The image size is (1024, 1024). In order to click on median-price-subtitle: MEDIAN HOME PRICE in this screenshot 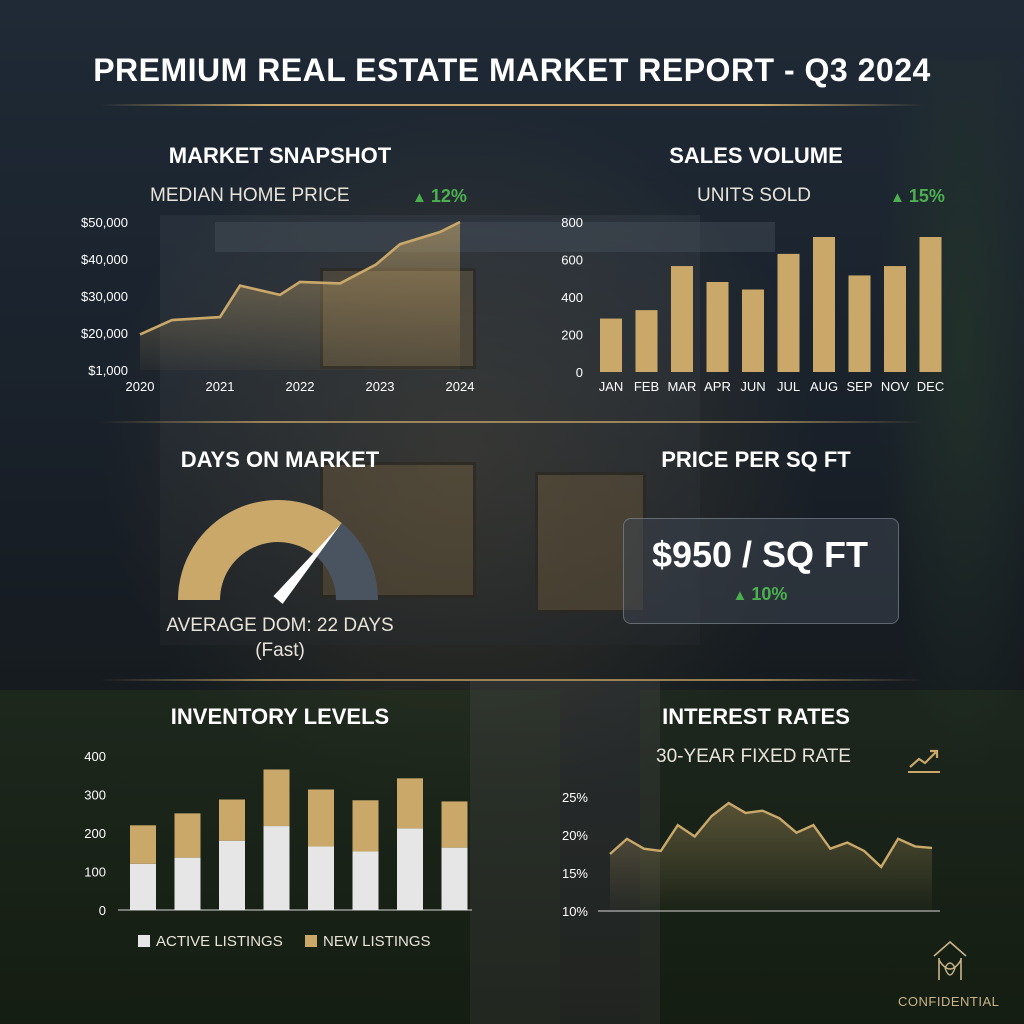, I will do `click(250, 195)`.